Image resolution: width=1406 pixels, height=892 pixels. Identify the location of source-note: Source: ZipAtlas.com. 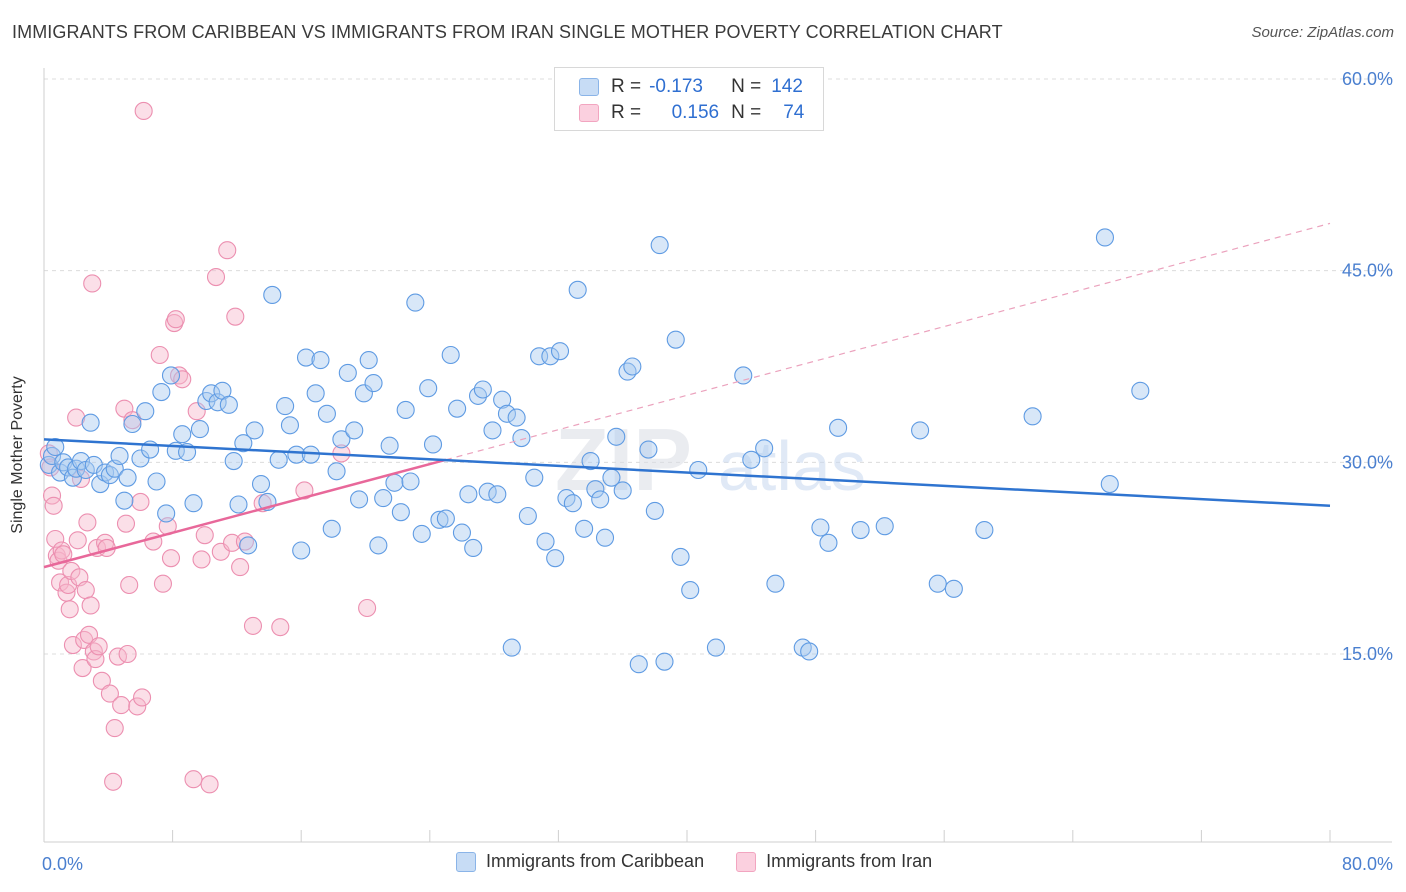
(1322, 32).